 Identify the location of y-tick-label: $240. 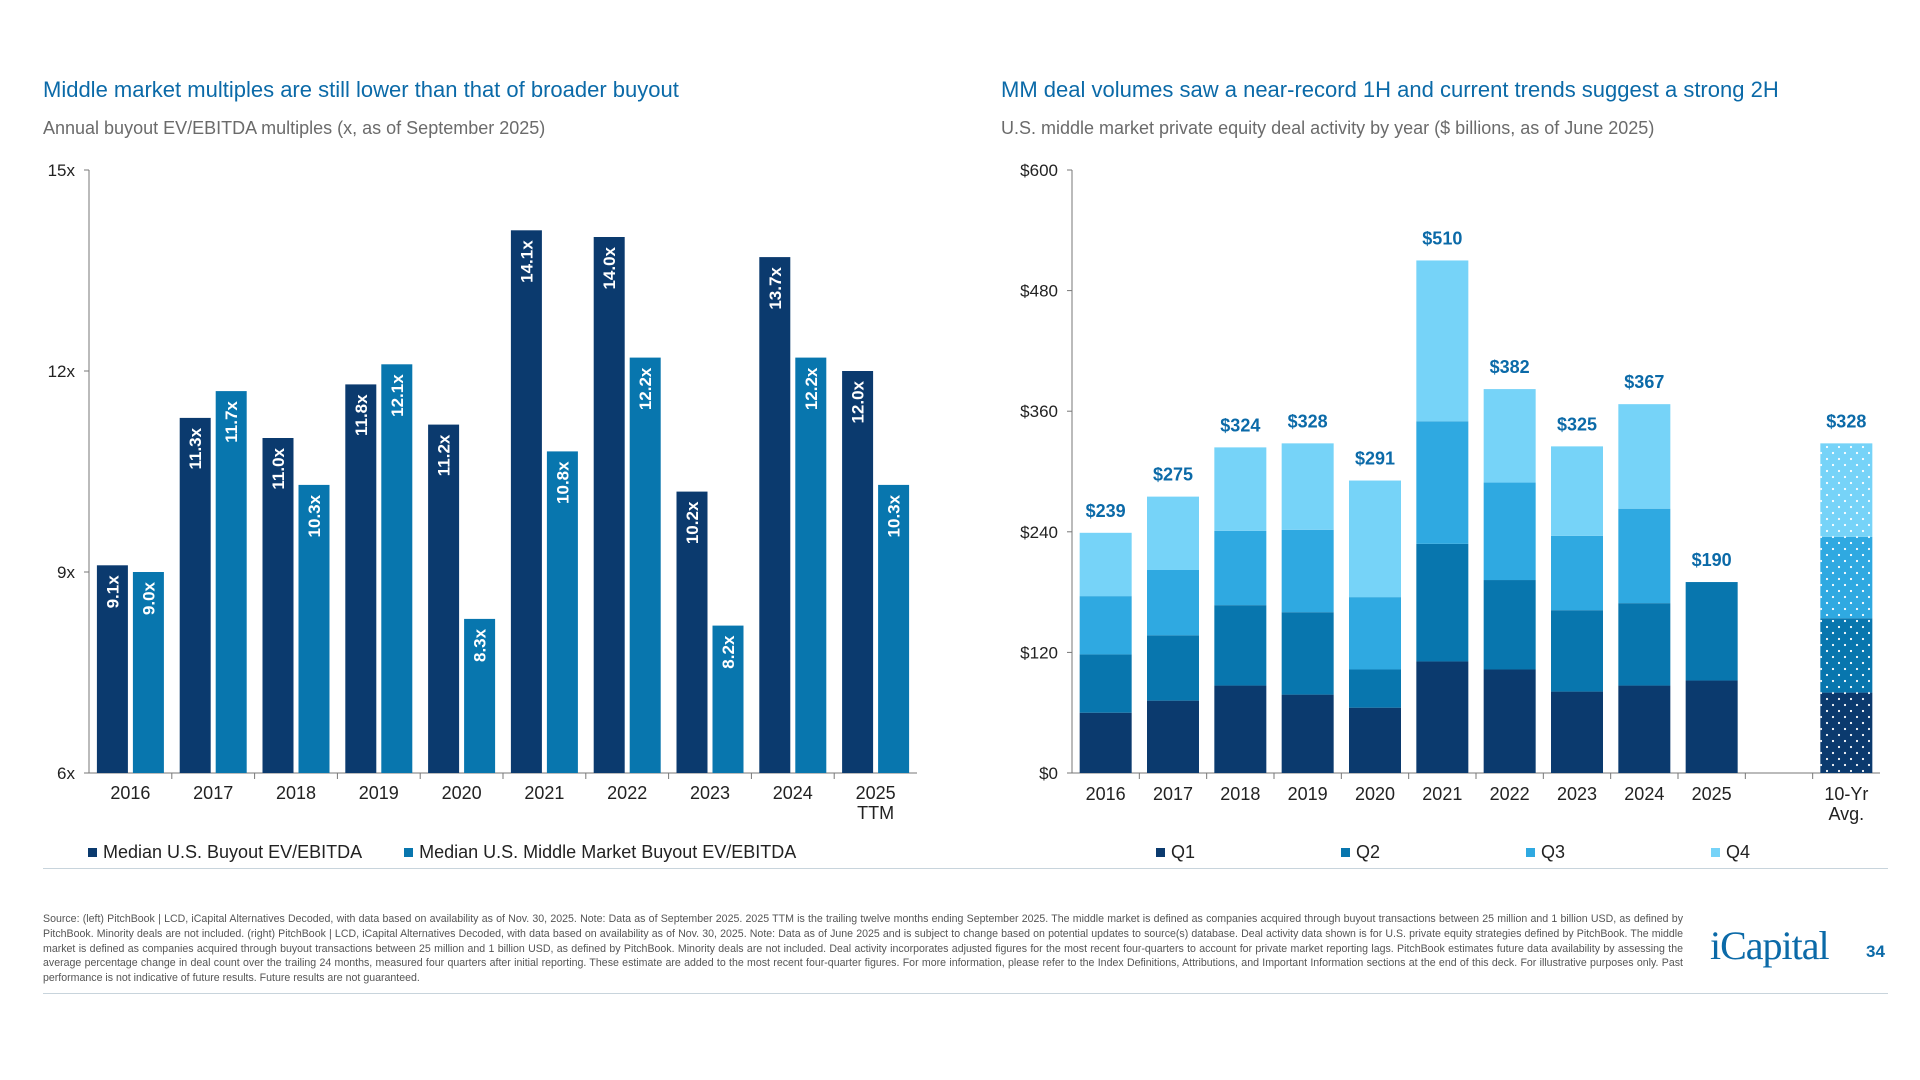
(1039, 532).